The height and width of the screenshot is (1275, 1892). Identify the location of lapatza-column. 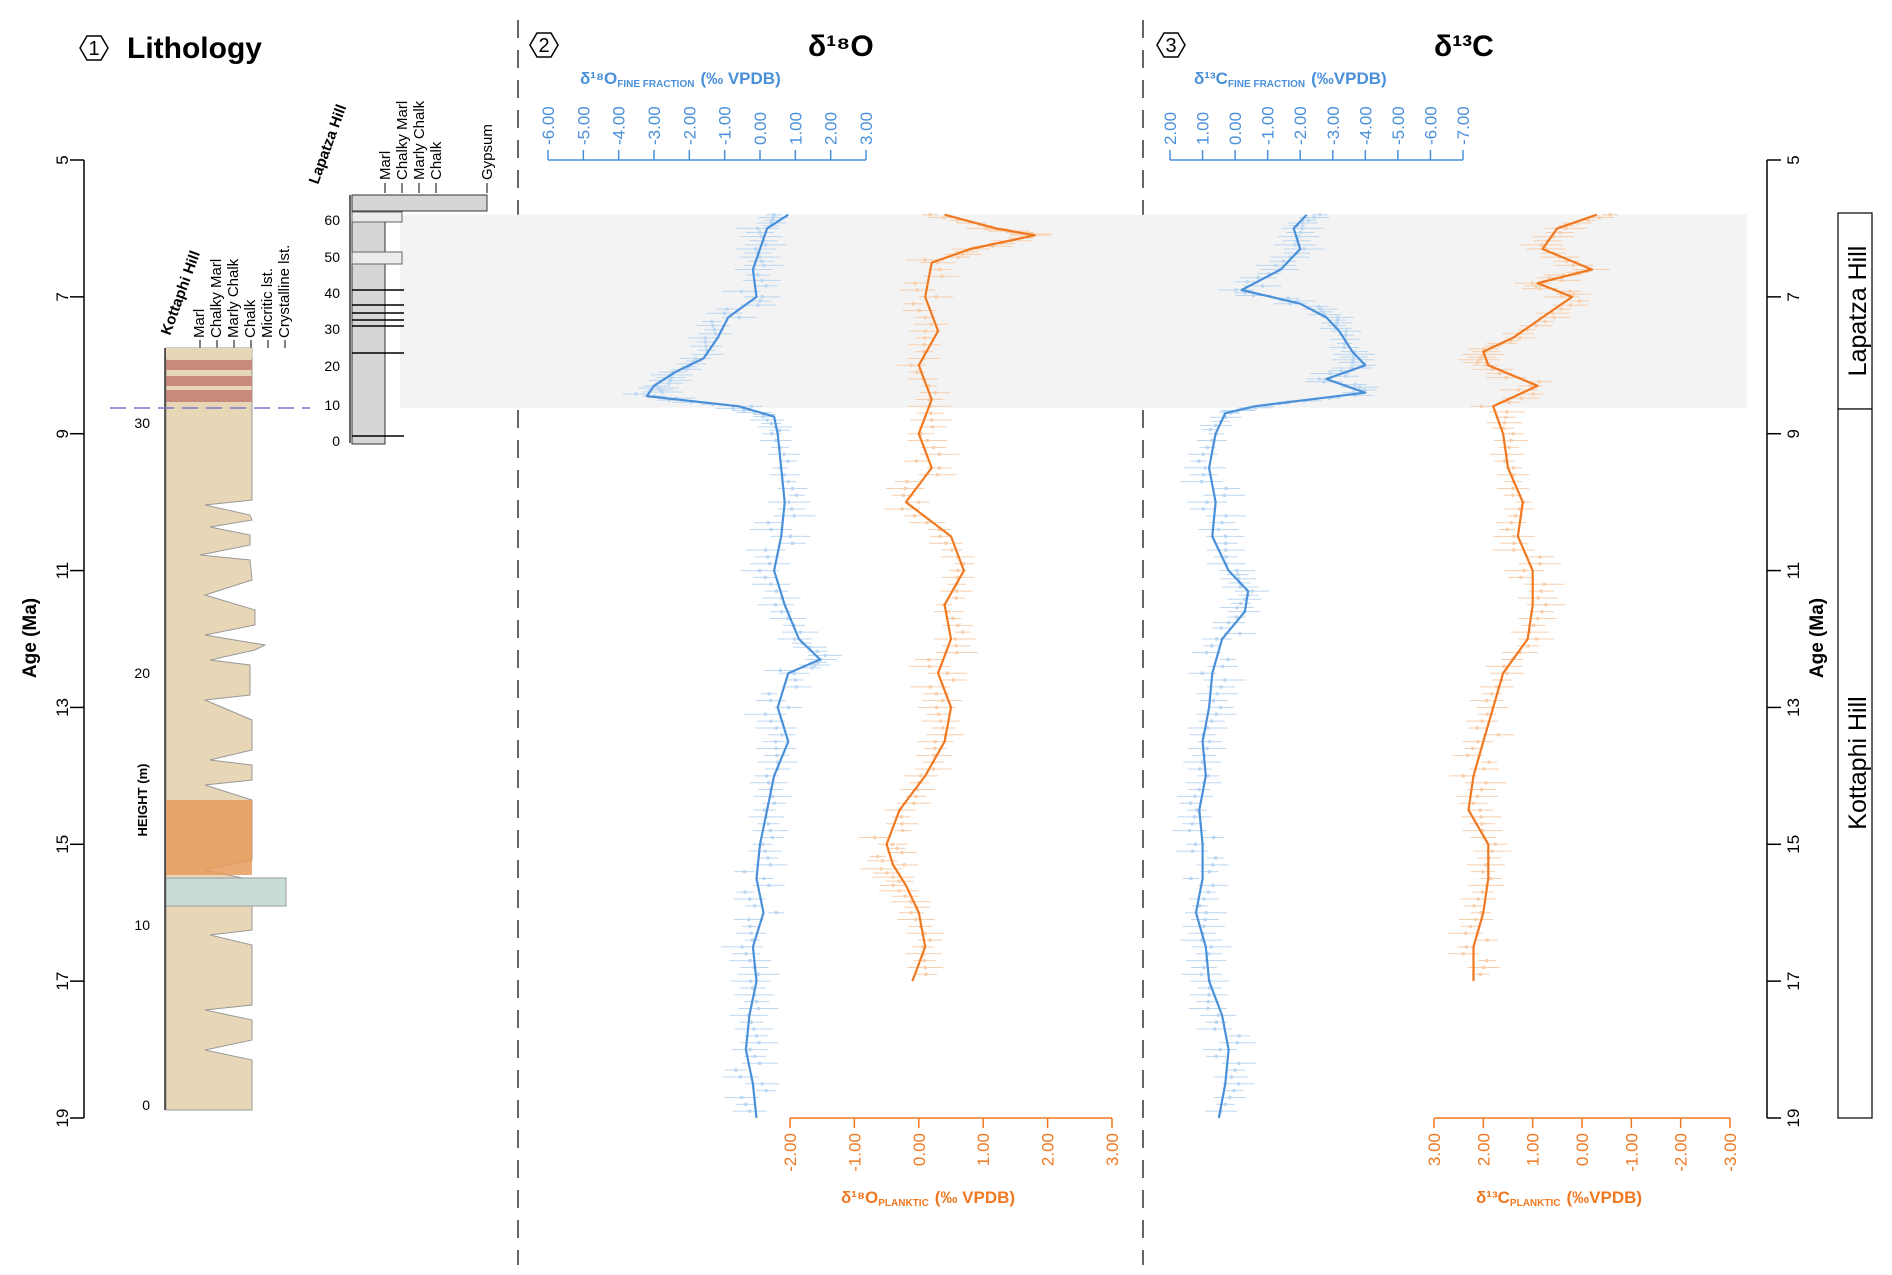
(368, 327).